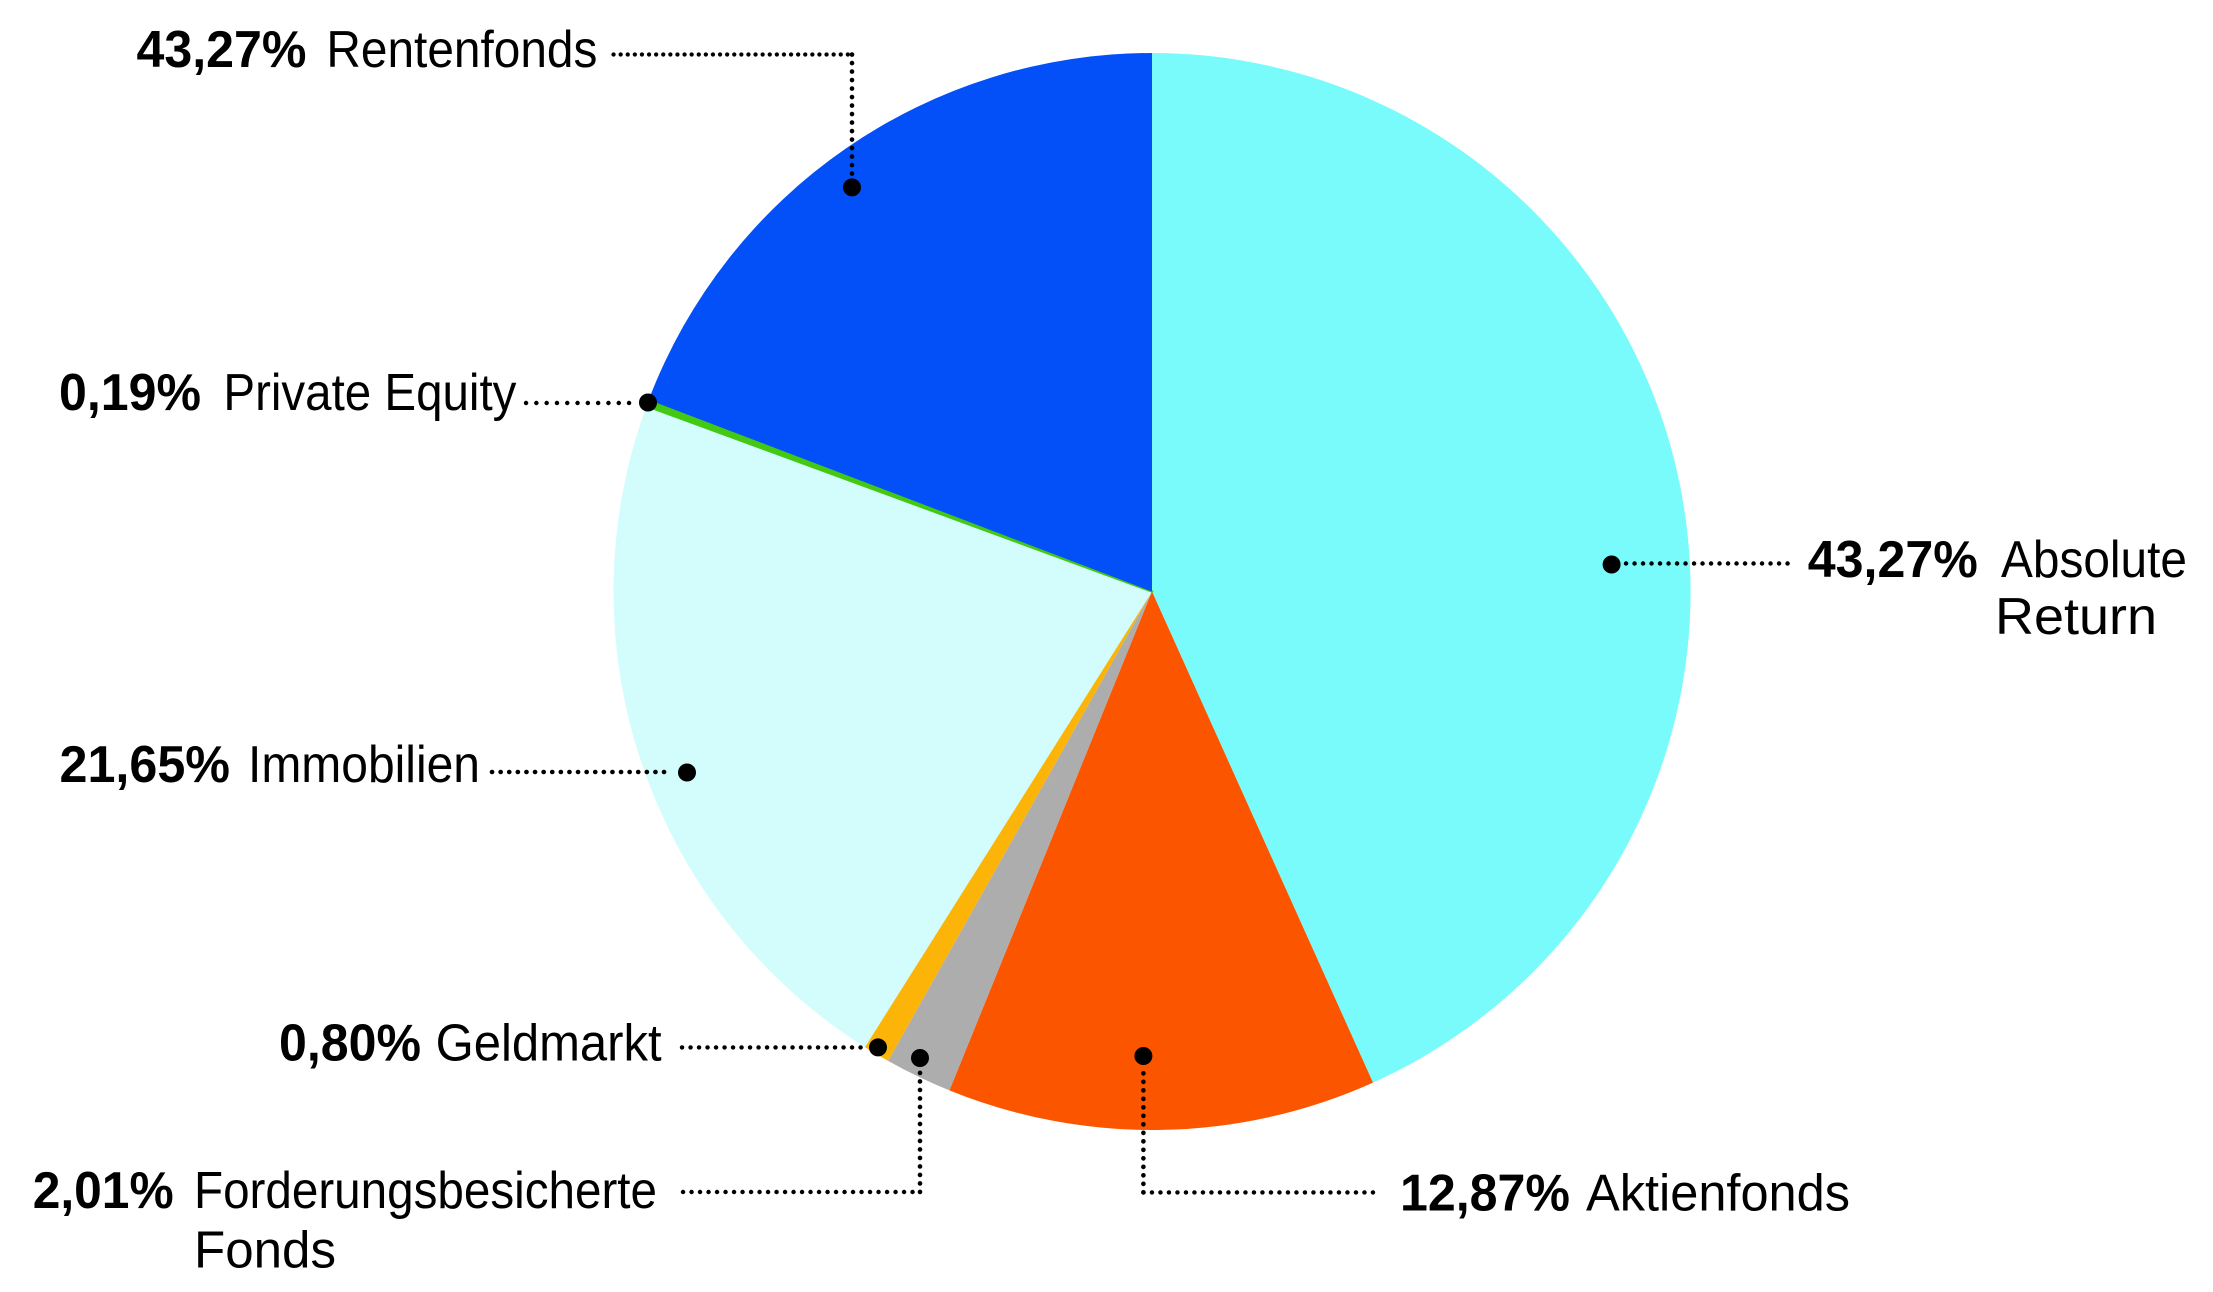 The height and width of the screenshot is (1292, 2213). What do you see at coordinates (1718, 1194) in the screenshot?
I see `svg-text: Aktienfonds` at bounding box center [1718, 1194].